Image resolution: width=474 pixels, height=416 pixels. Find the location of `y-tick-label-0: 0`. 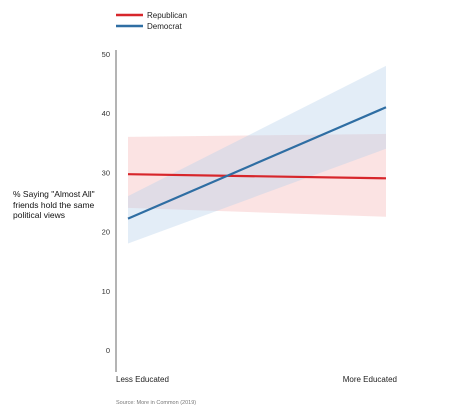

y-tick-label-0: 0 is located at coordinates (108, 350).